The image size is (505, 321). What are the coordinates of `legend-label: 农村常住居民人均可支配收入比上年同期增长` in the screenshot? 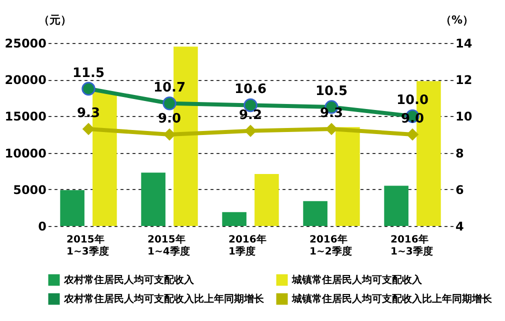 It's located at (164, 299).